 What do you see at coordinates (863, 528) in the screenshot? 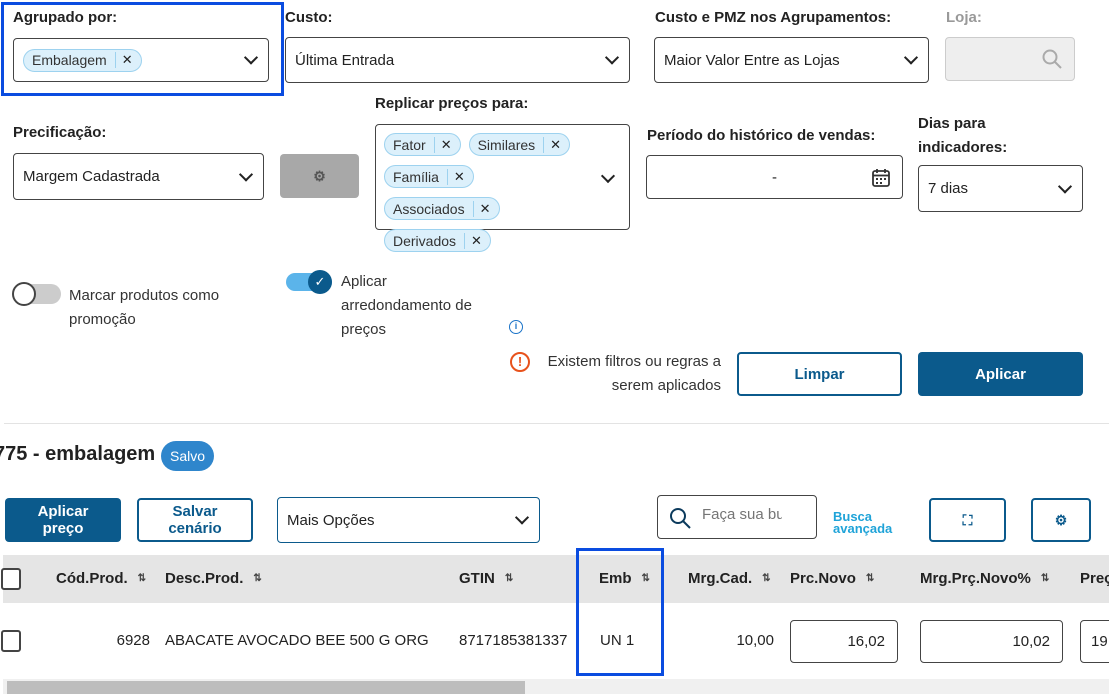
I see `link-line: avançada` at bounding box center [863, 528].